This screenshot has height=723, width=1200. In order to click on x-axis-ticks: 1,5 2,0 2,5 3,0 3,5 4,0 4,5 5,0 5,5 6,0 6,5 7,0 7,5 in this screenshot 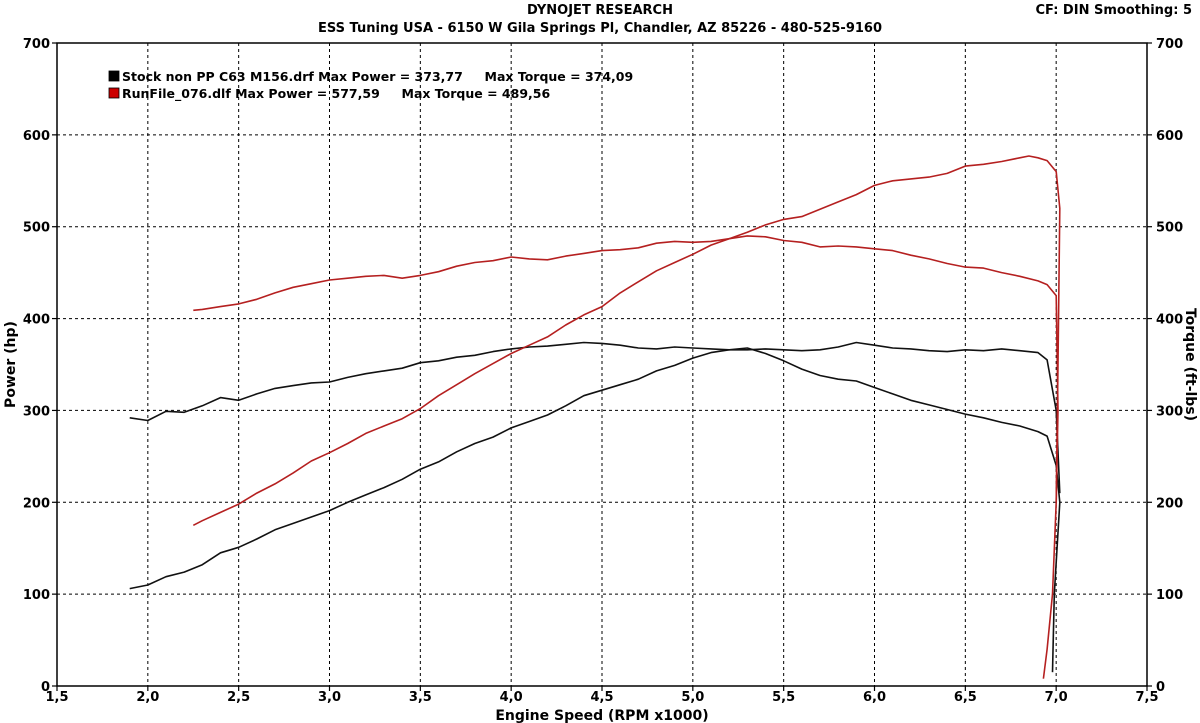, I will do `click(602, 695)`.